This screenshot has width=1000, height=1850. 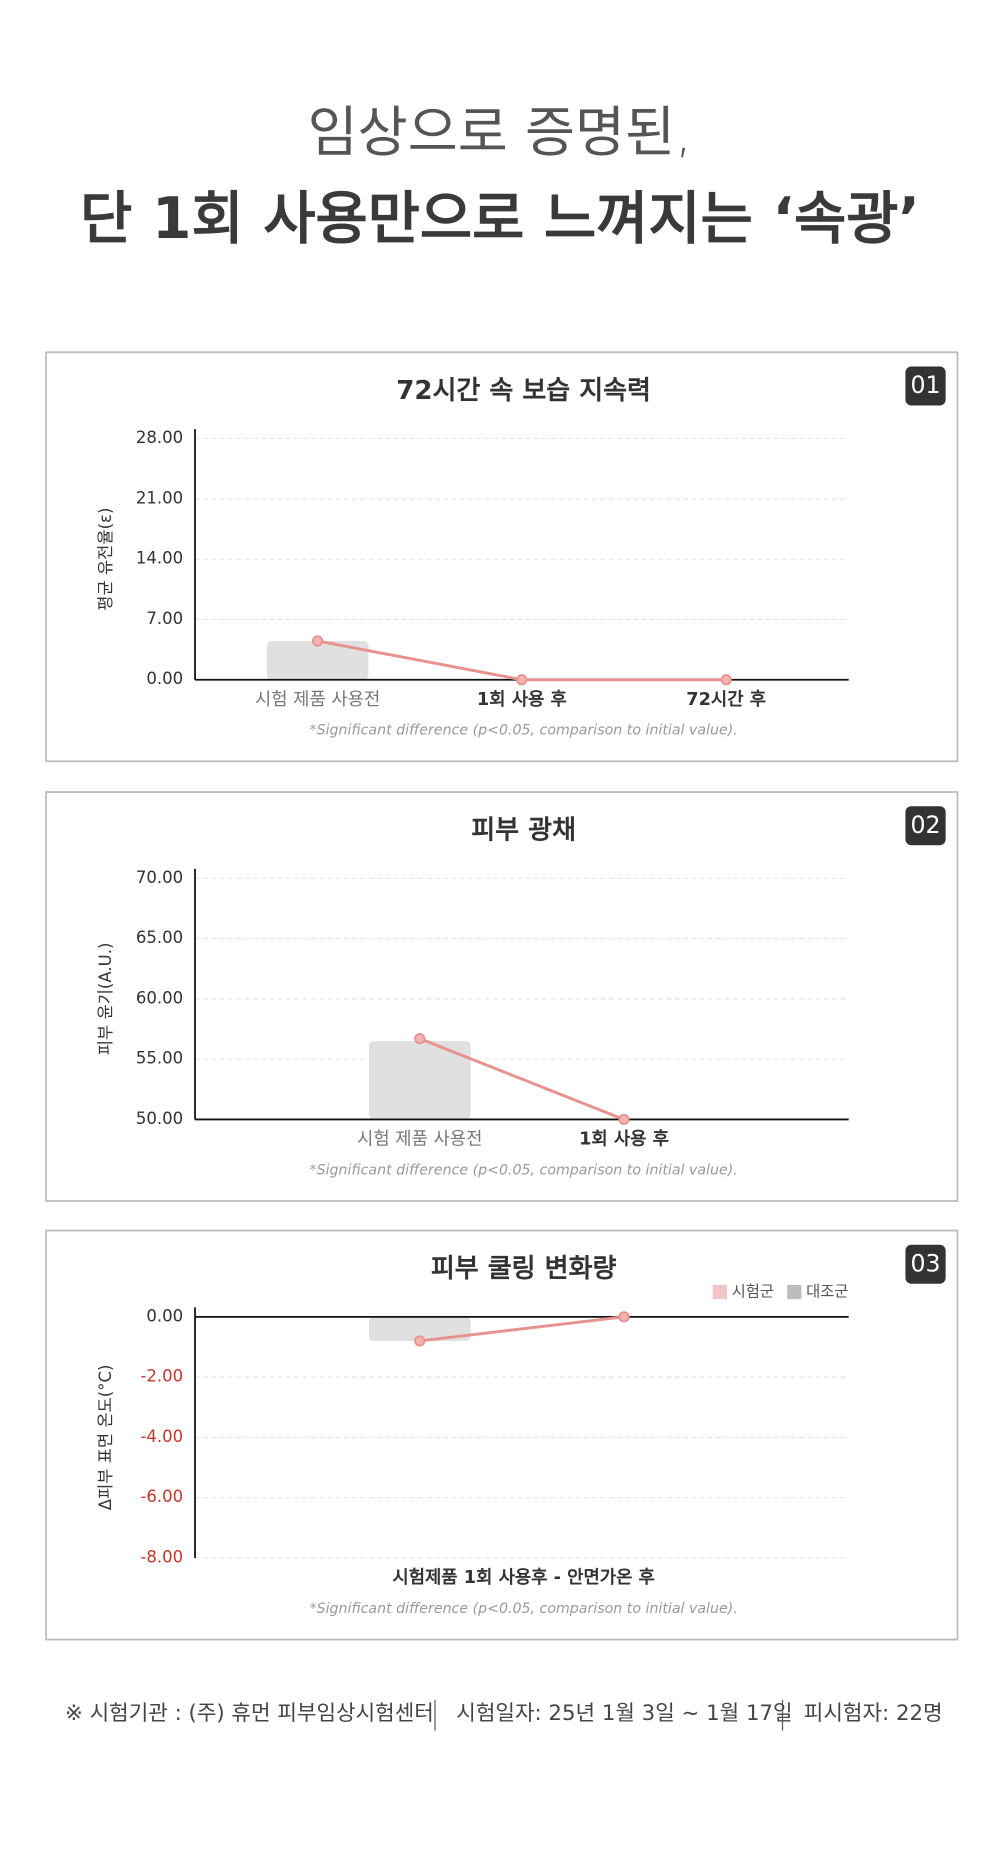 What do you see at coordinates (159, 997) in the screenshot?
I see `y-tick-label: 60.00` at bounding box center [159, 997].